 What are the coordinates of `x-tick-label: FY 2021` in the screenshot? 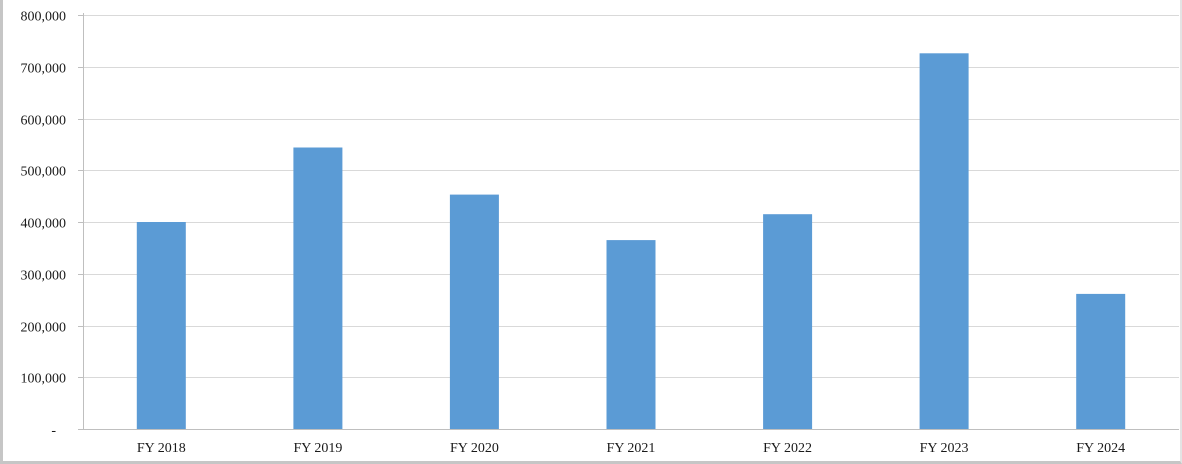 It's located at (631, 448).